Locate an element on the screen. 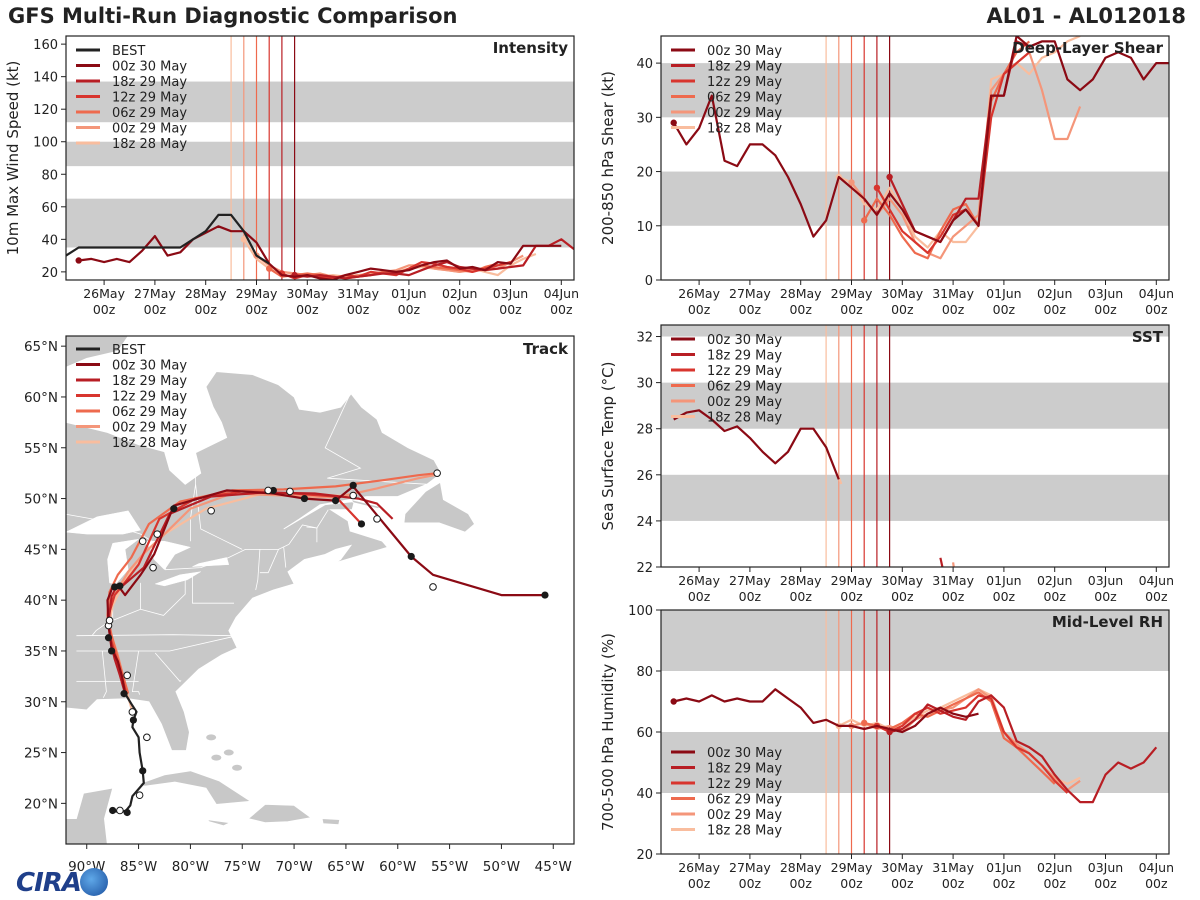  x-tick-label: 80°W is located at coordinates (190, 867).